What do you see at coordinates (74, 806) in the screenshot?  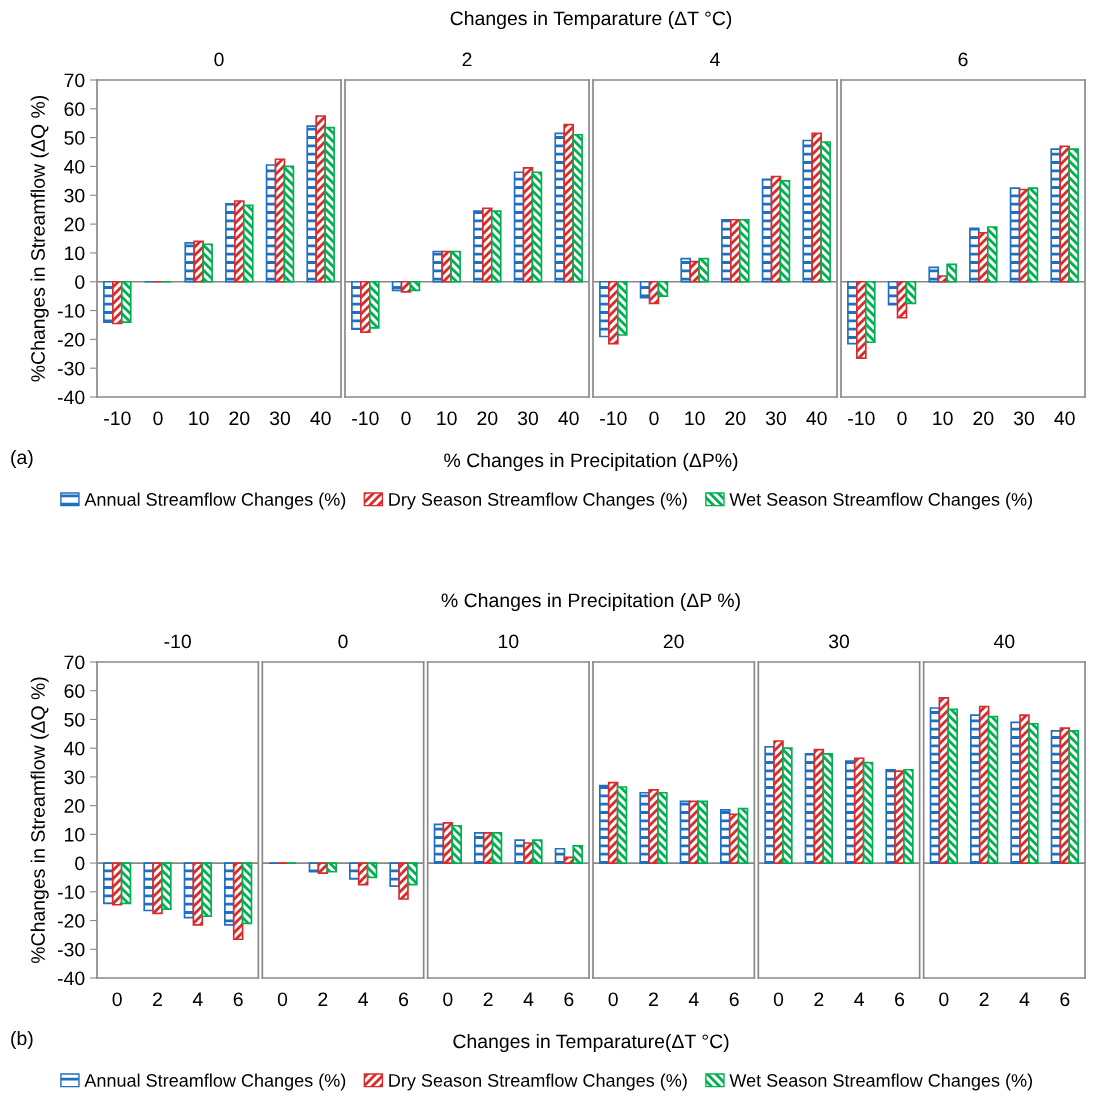 I see `y-tick-label: 20` at bounding box center [74, 806].